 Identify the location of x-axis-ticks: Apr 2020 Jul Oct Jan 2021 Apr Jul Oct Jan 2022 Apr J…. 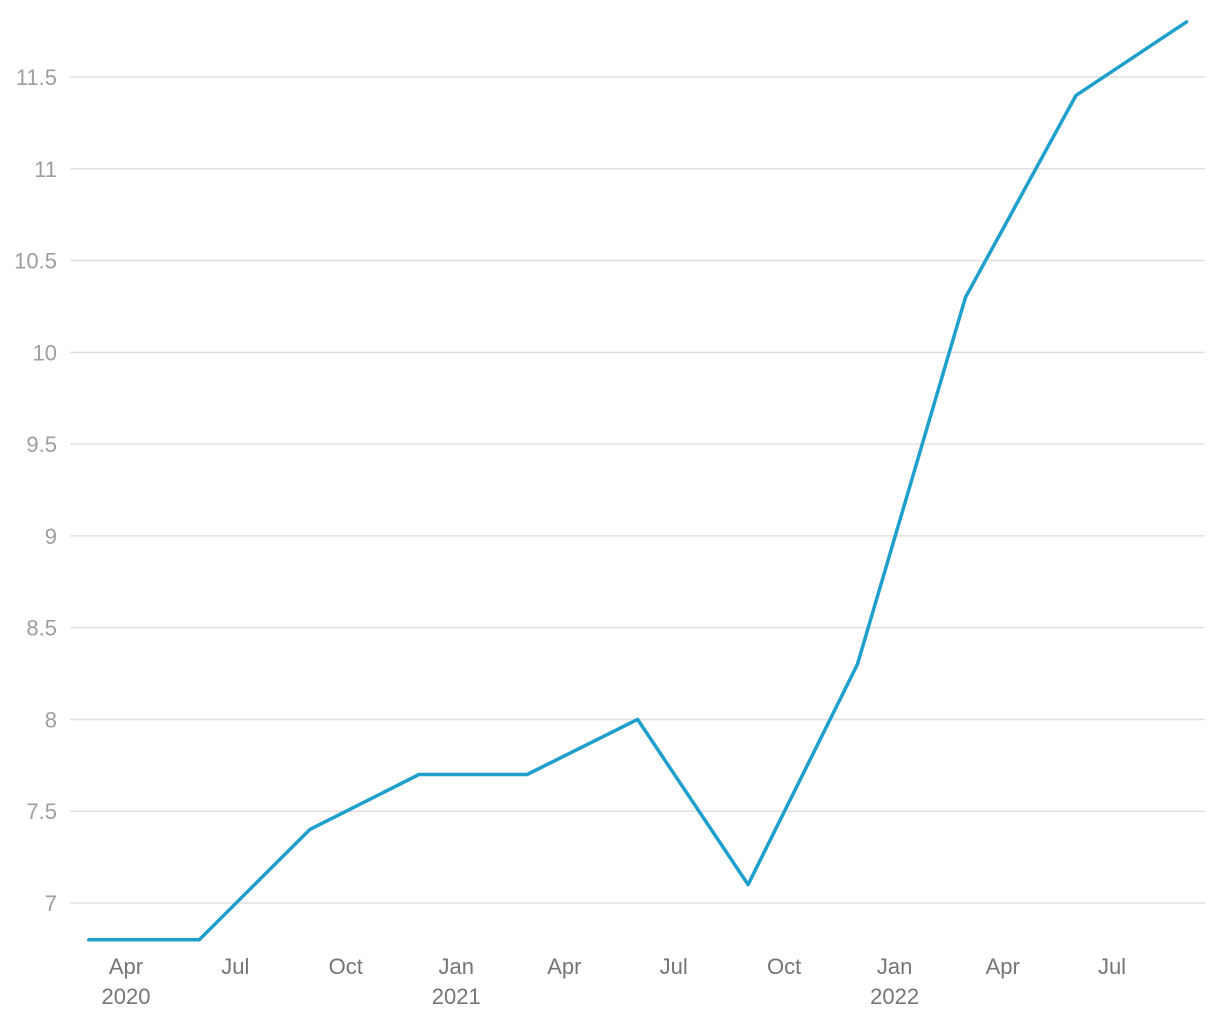
(614, 981).